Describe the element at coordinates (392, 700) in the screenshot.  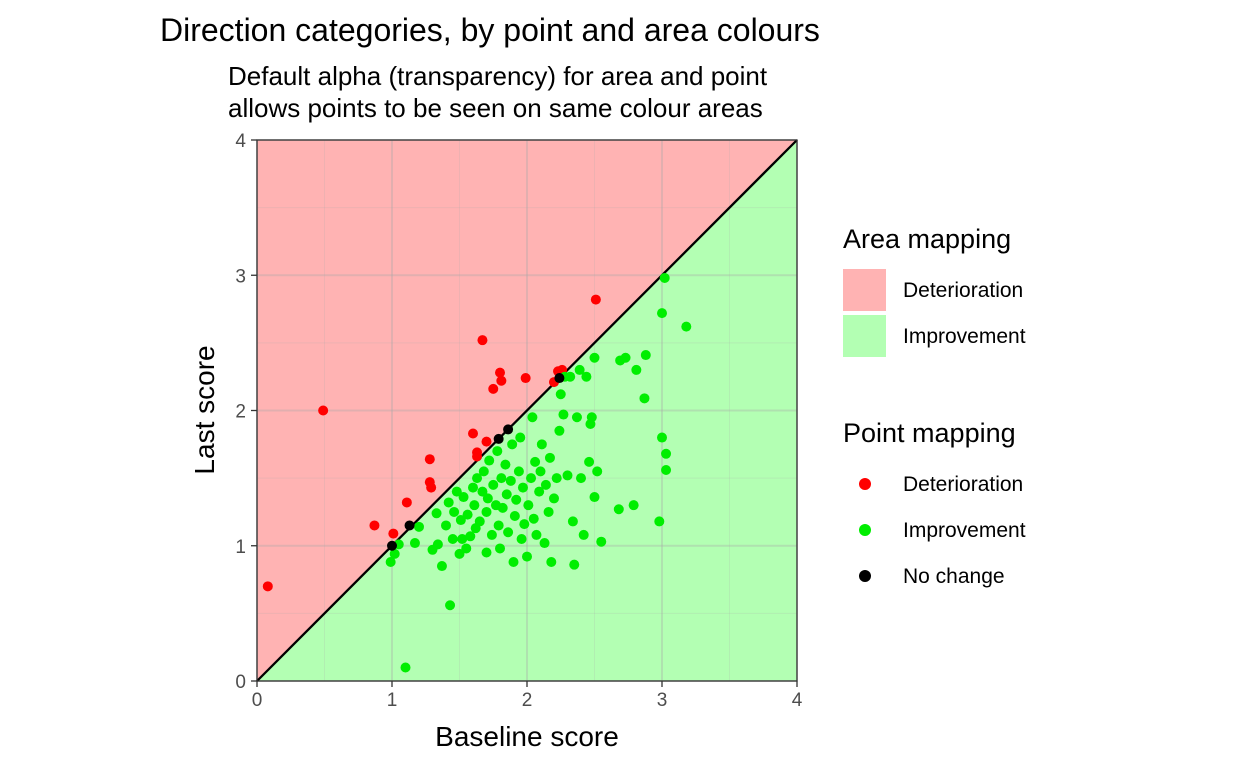
I see `x-tick-label: 1` at that location.